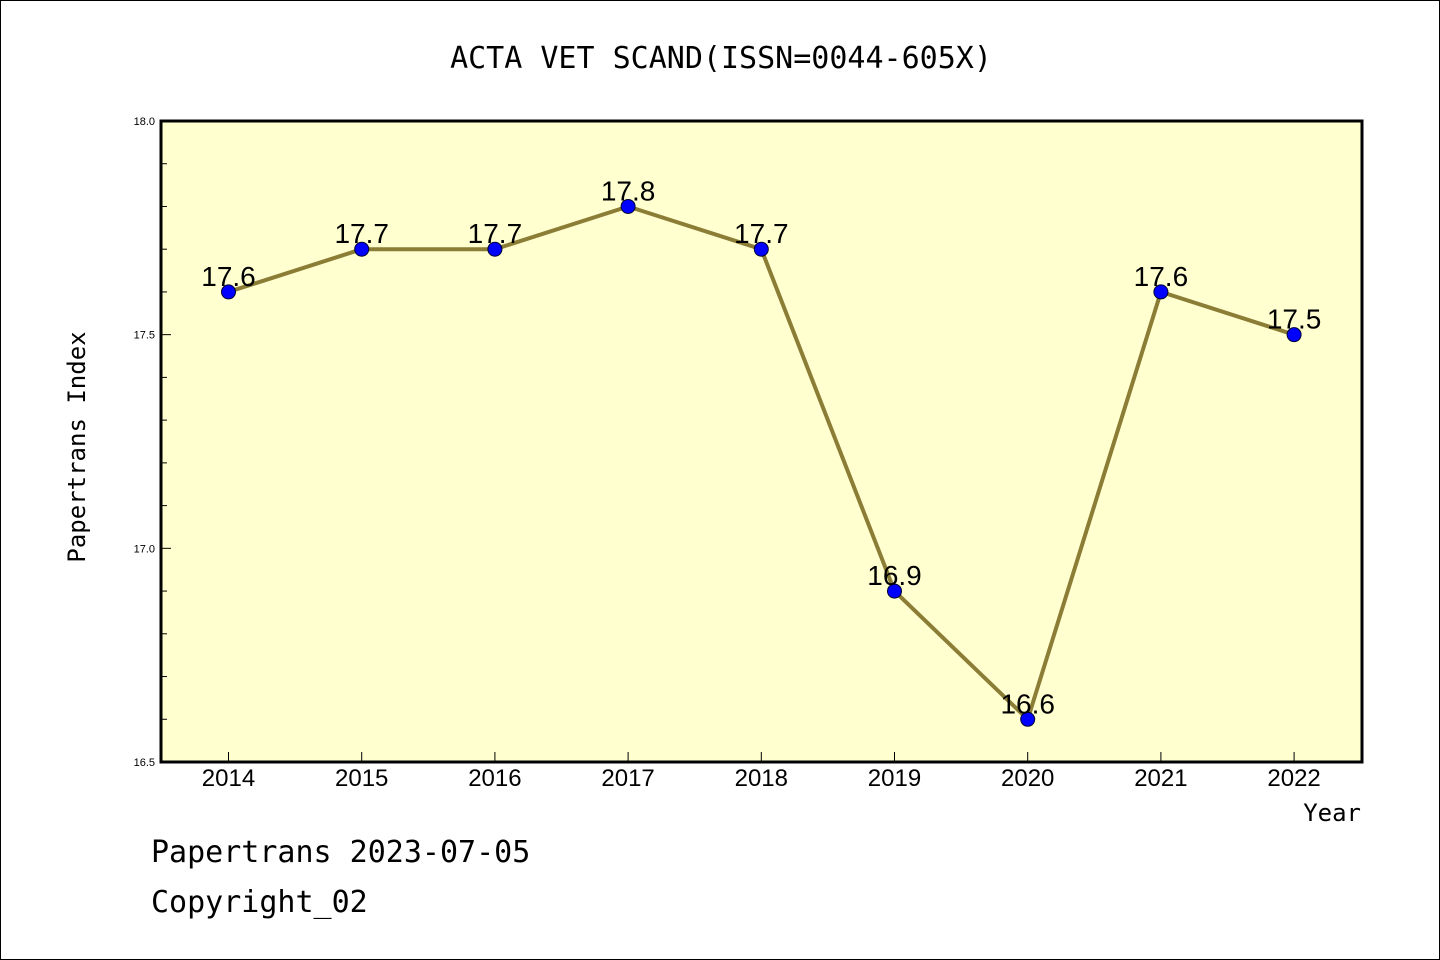 The width and height of the screenshot is (1440, 960). I want to click on x-tick-label: 2015, so click(361, 778).